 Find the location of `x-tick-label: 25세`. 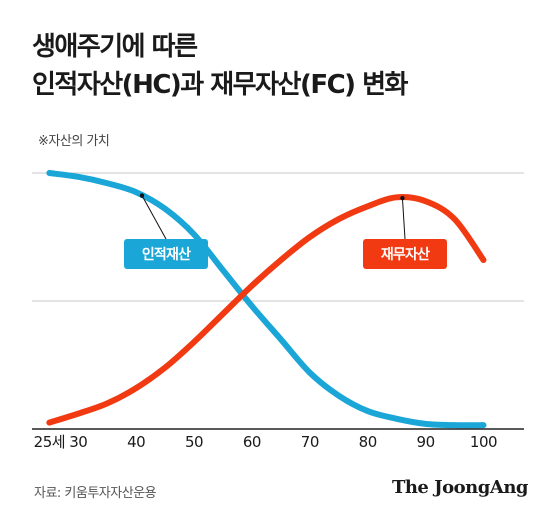

x-tick-label: 25세 is located at coordinates (49, 442).